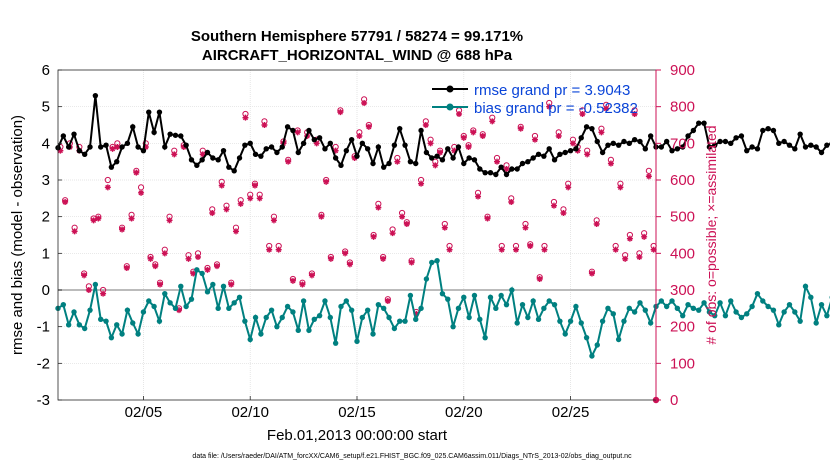 The height and width of the screenshot is (470, 830). Describe the element at coordinates (682, 180) in the screenshot. I see `y-right-tick-label: 600` at that location.